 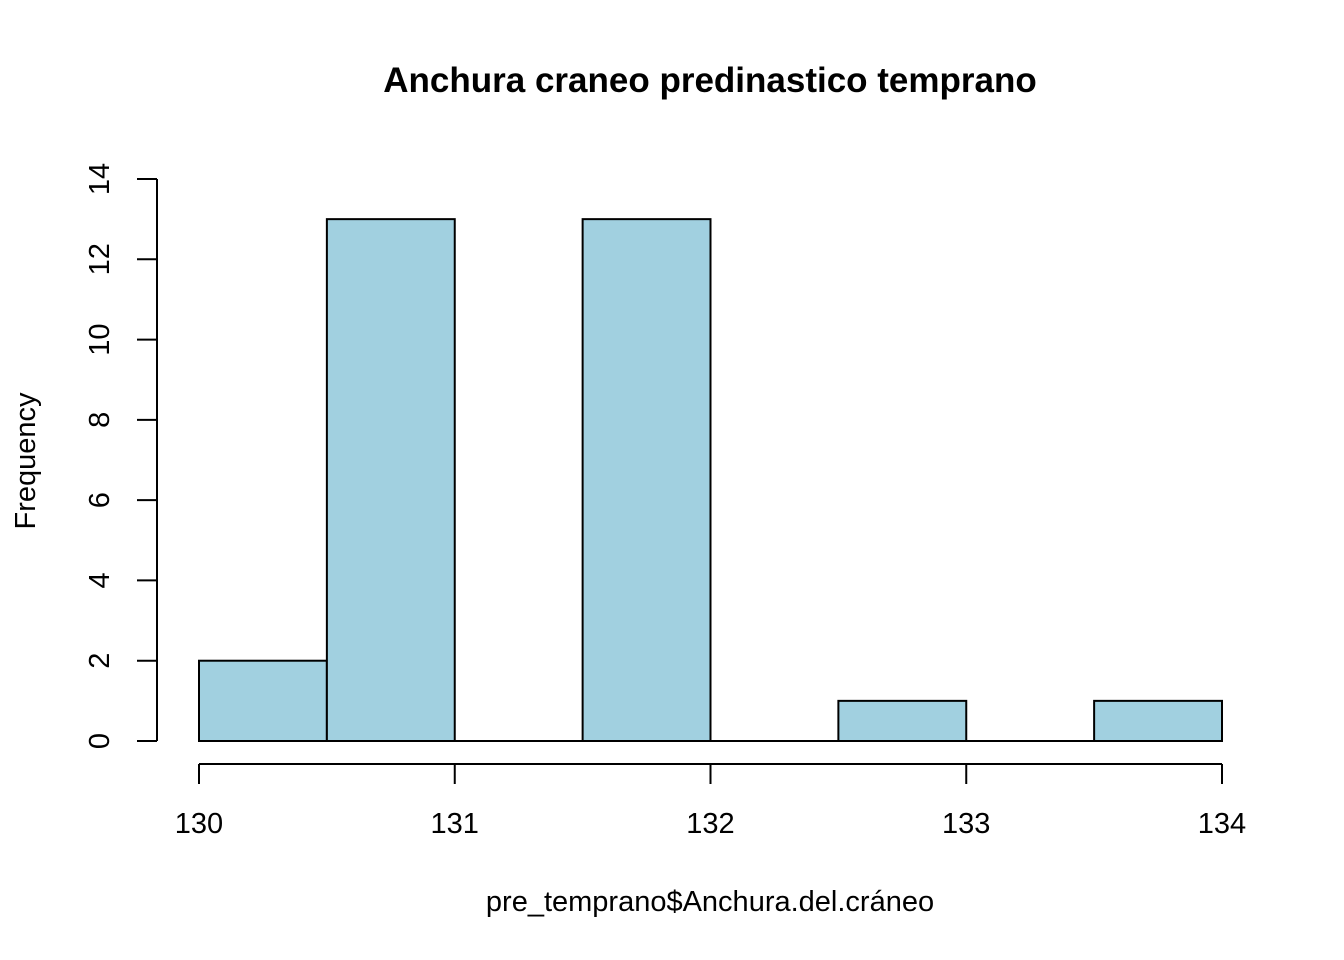 I want to click on y-tick-label-2: 4, so click(x=100, y=580).